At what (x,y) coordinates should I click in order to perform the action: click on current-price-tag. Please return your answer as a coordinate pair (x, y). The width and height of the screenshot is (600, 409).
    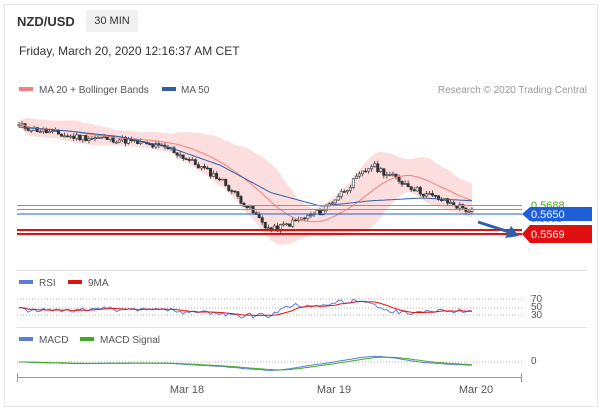
    Looking at the image, I should click on (557, 214).